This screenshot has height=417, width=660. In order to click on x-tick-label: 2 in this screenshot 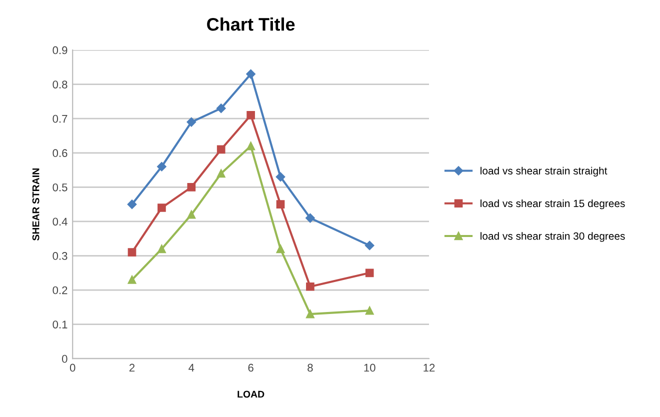, I will do `click(132, 368)`.